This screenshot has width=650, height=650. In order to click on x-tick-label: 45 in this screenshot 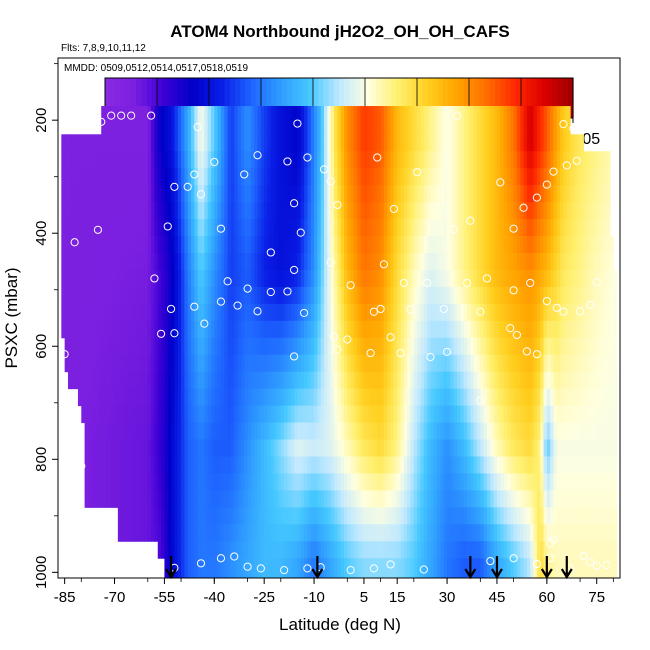, I will do `click(497, 597)`.